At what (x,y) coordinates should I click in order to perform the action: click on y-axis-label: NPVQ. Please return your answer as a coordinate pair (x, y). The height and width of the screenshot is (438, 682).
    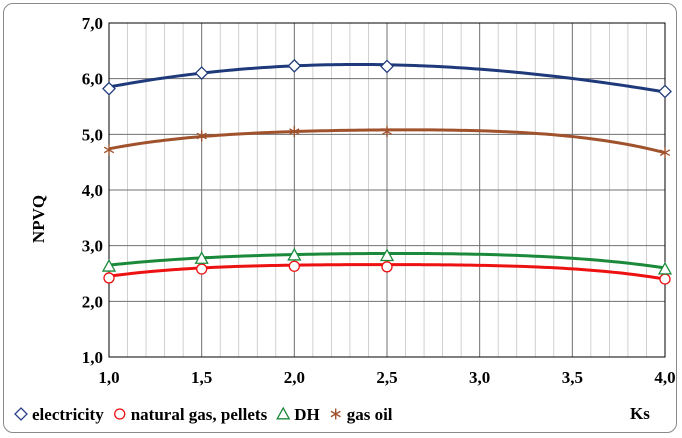
    Looking at the image, I should click on (38, 219).